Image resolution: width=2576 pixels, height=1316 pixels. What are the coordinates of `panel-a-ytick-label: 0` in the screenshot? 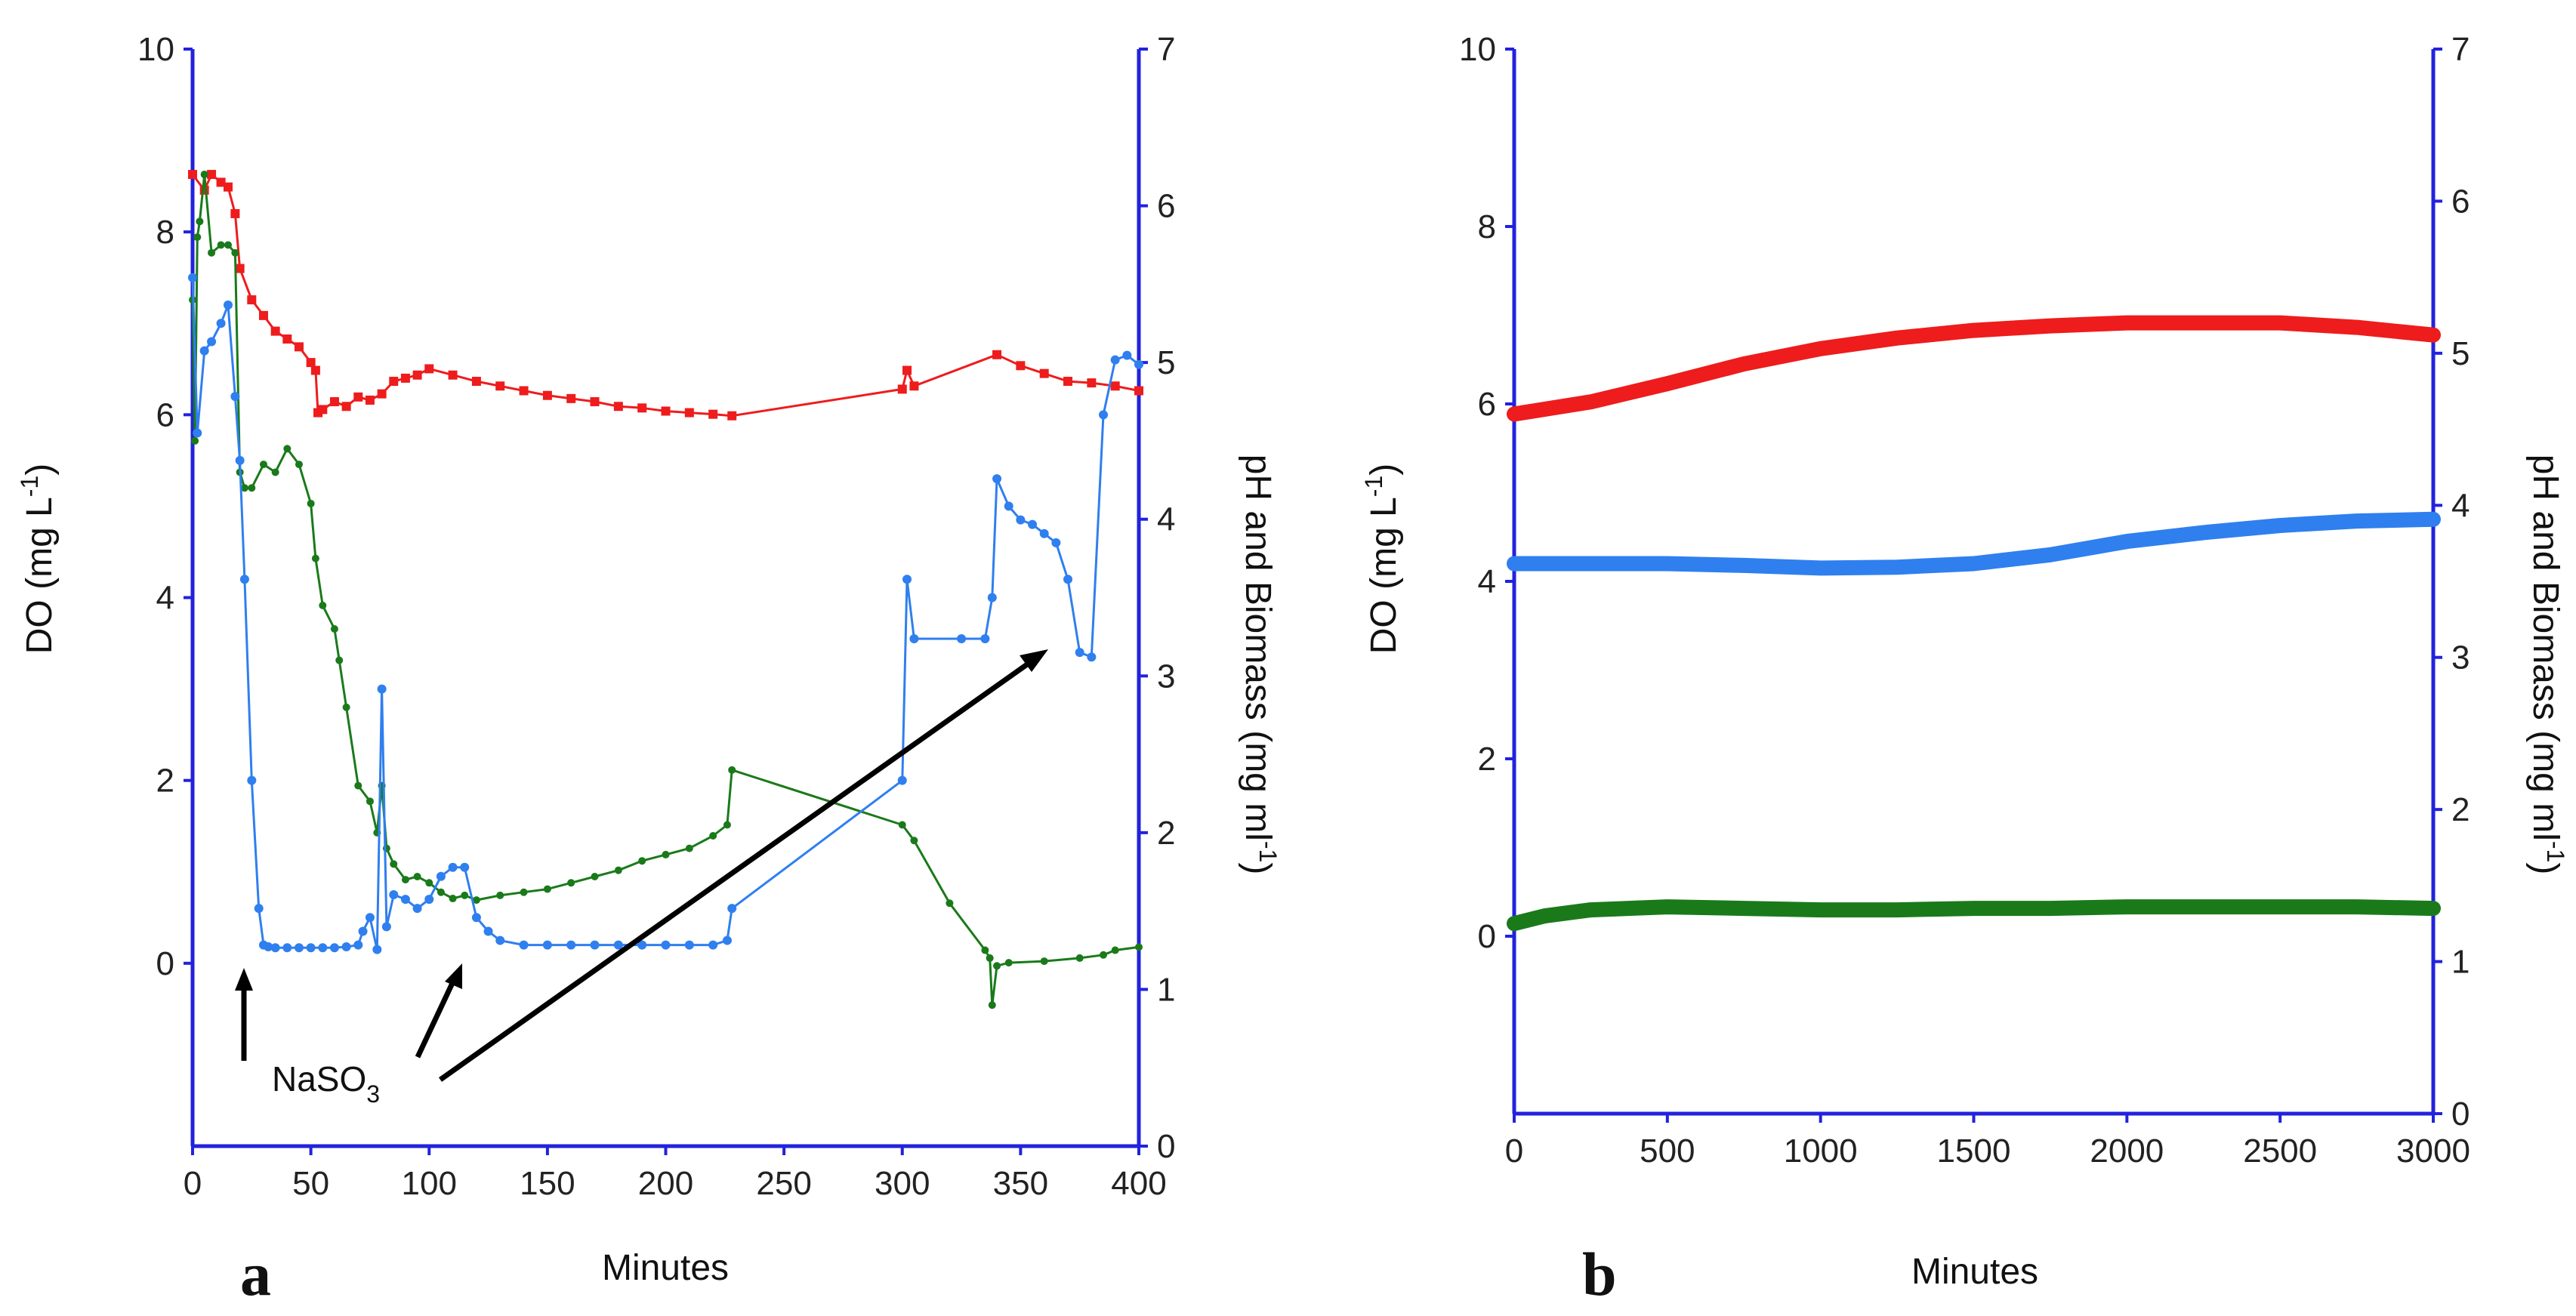 It's located at (165, 963).